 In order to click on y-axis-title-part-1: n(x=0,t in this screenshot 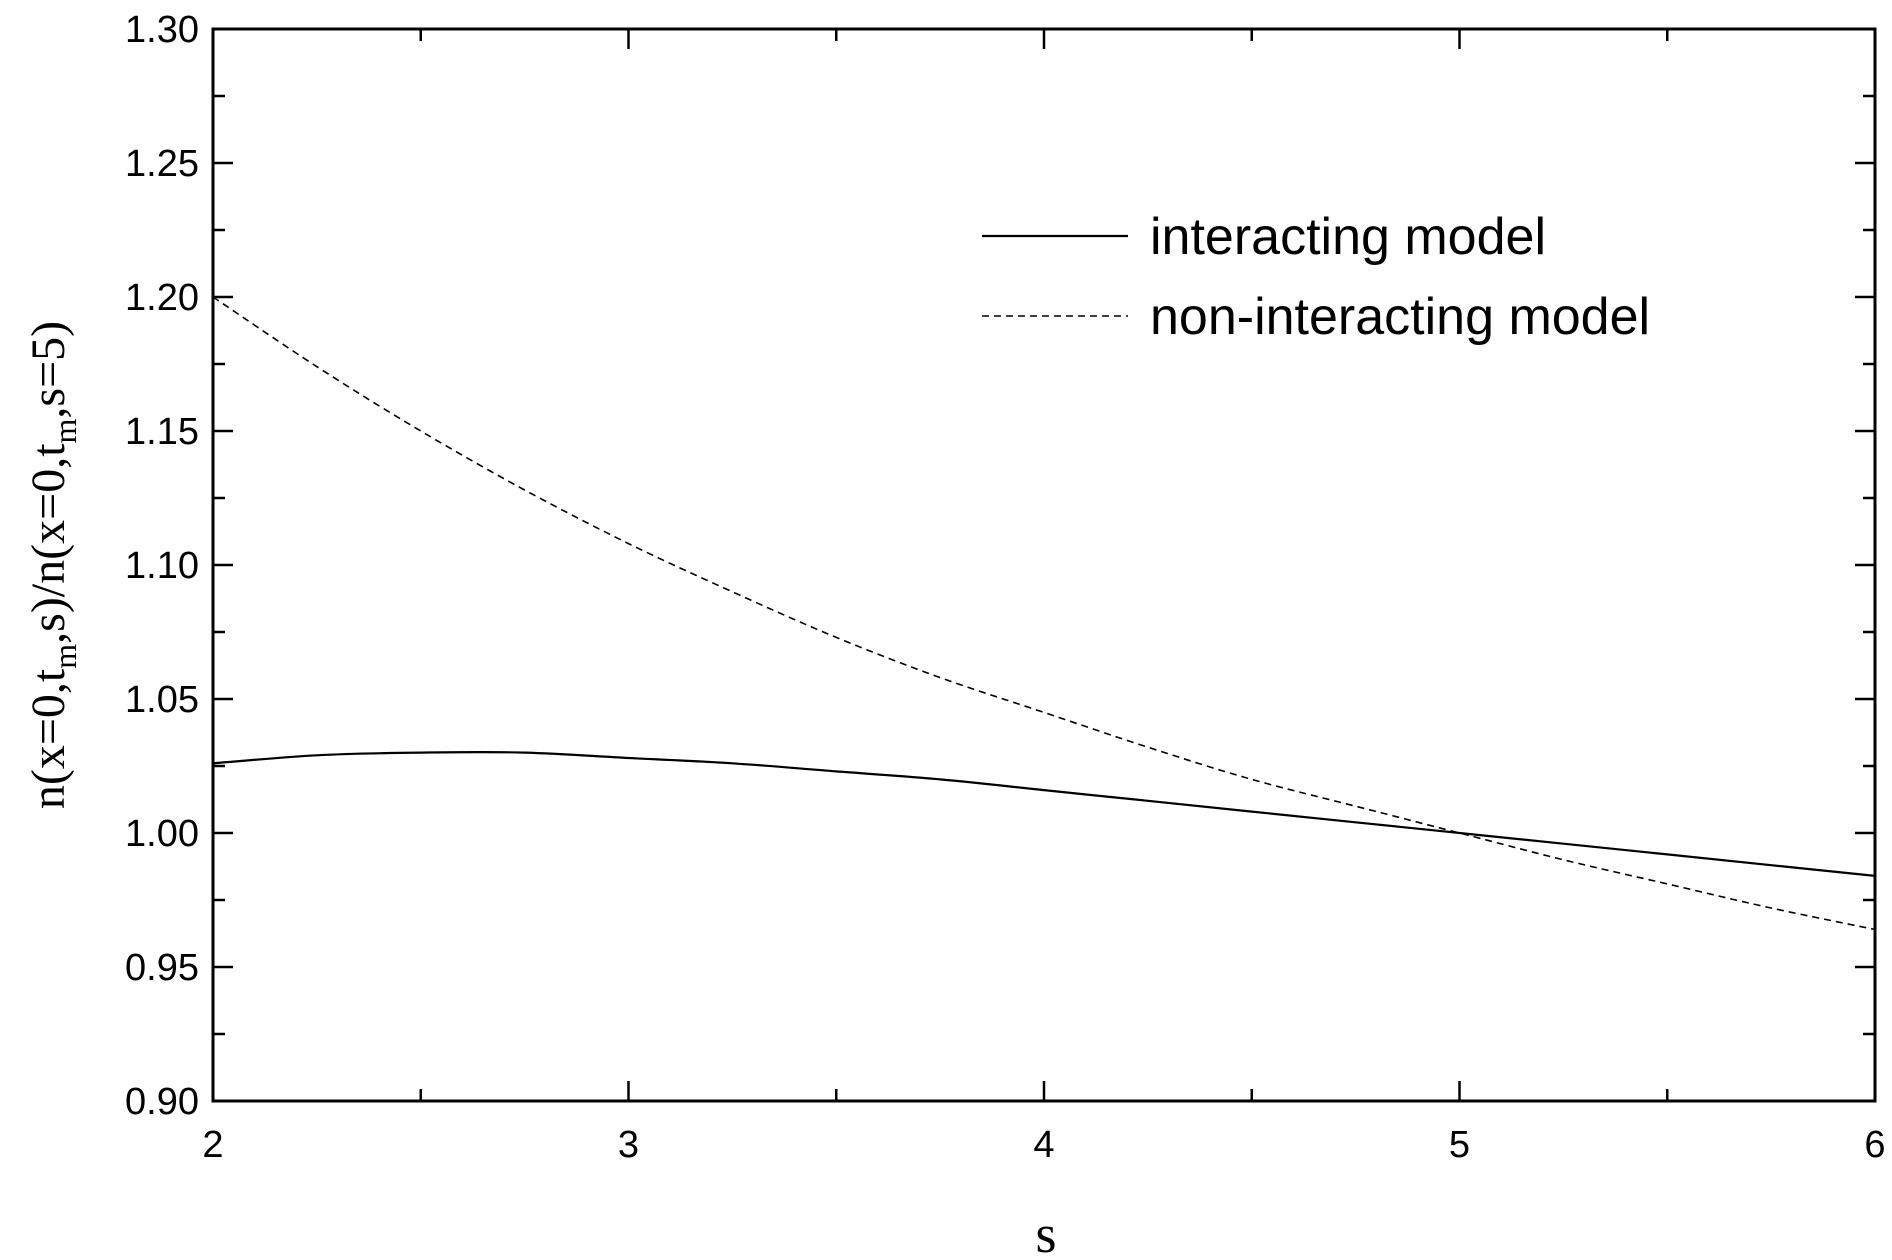, I will do `click(48, 738)`.